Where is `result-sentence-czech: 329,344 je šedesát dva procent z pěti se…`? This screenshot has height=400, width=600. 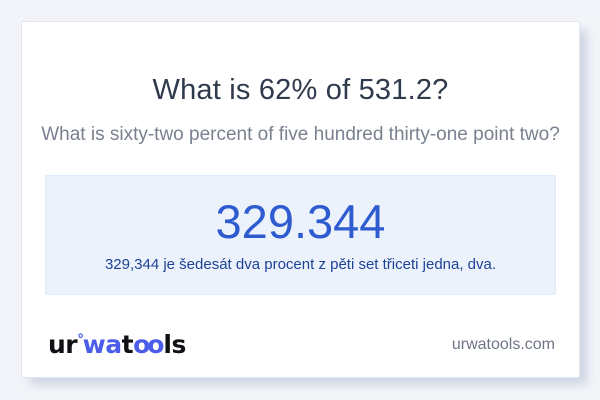
result-sentence-czech: 329,344 je šedesát dva procent z pěti se… is located at coordinates (300, 265).